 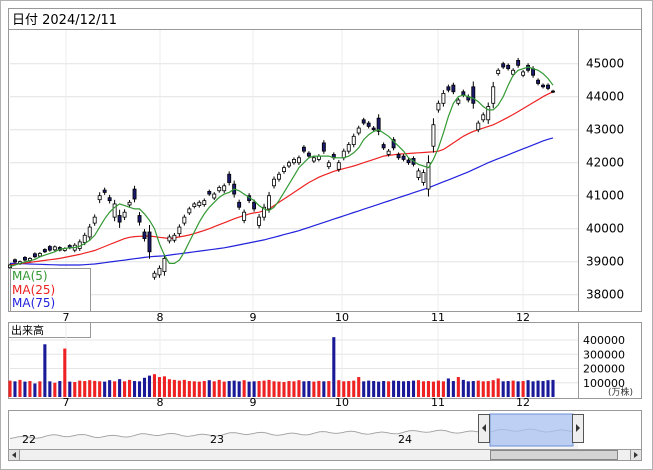 What do you see at coordinates (27, 330) in the screenshot?
I see `volume-title: 出来高` at bounding box center [27, 330].